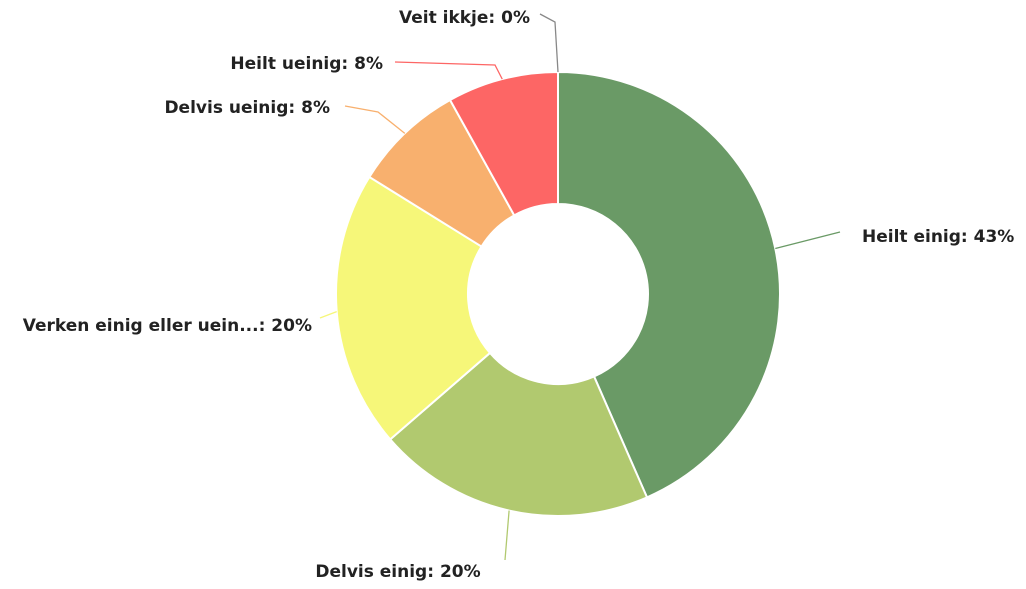 This screenshot has width=1026, height=589. What do you see at coordinates (306, 64) in the screenshot?
I see `data-label: Heilt ueinig: 8%` at bounding box center [306, 64].